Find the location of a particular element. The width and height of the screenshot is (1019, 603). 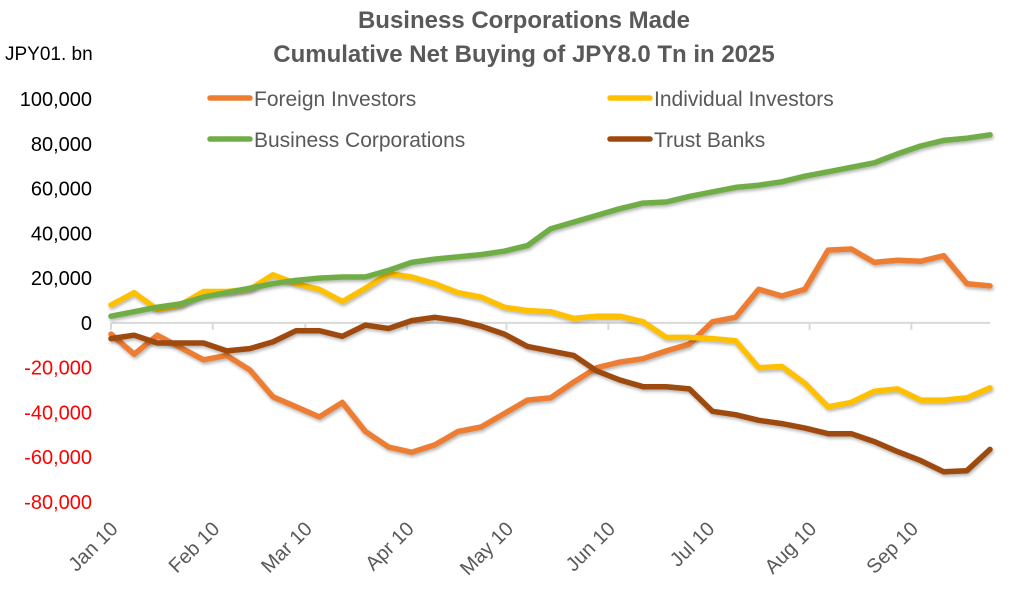

legend-item-trust-banks: Trust Banks is located at coordinates (686, 140).